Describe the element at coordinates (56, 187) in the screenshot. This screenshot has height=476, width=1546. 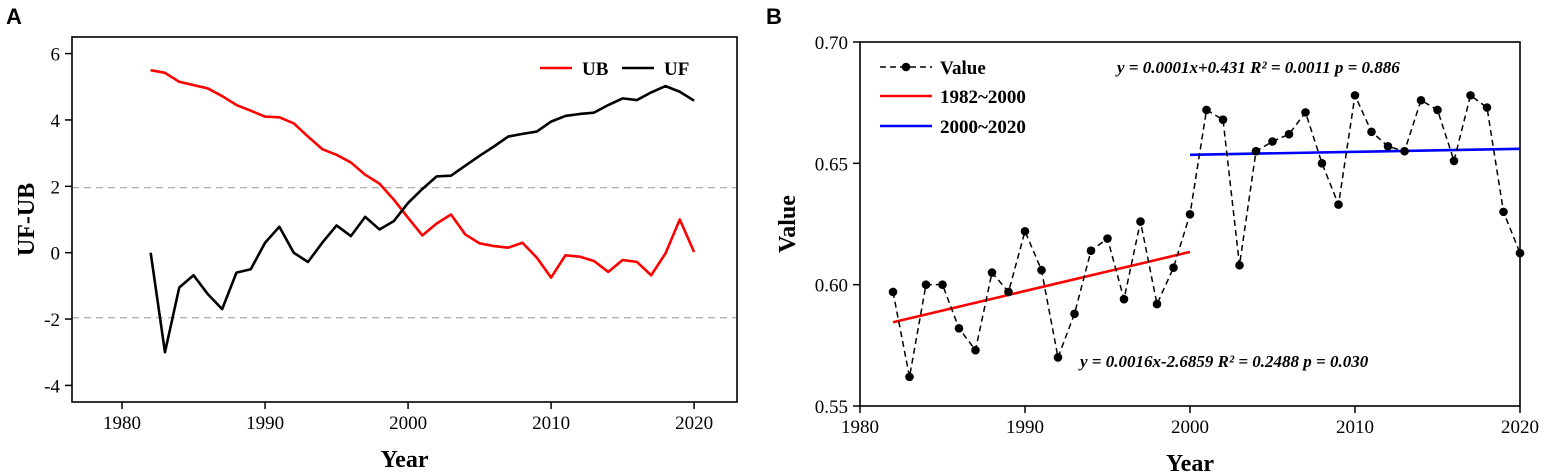
I see `a-y-tick-label: 2` at that location.